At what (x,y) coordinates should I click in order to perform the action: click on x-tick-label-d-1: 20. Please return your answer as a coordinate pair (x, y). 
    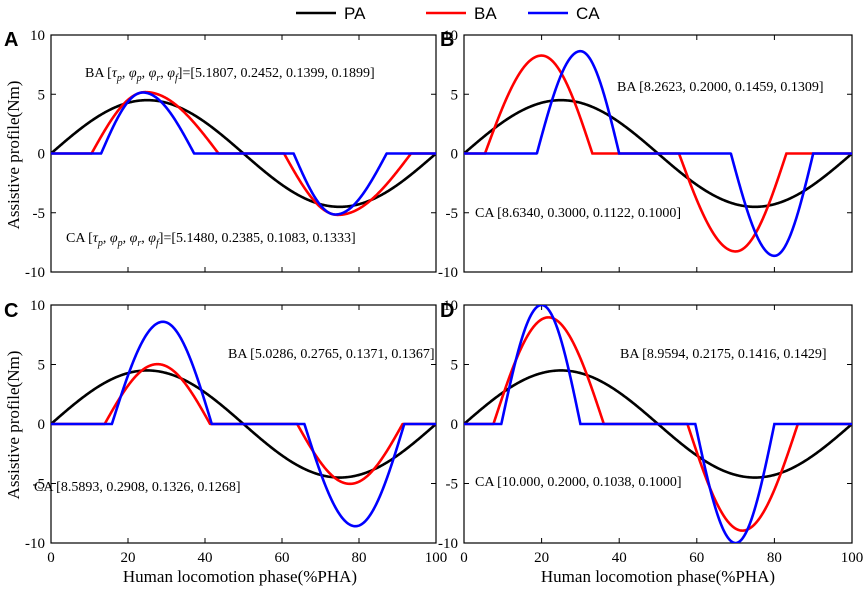
    Looking at the image, I should click on (541, 558).